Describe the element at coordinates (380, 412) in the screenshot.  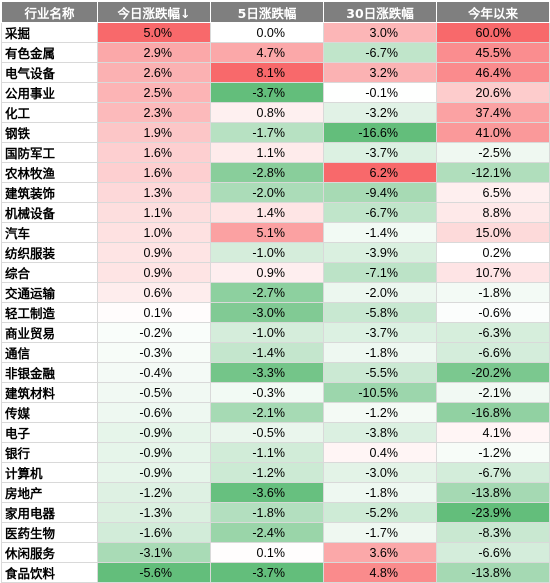
I see `cell-30day: -1.2%` at that location.